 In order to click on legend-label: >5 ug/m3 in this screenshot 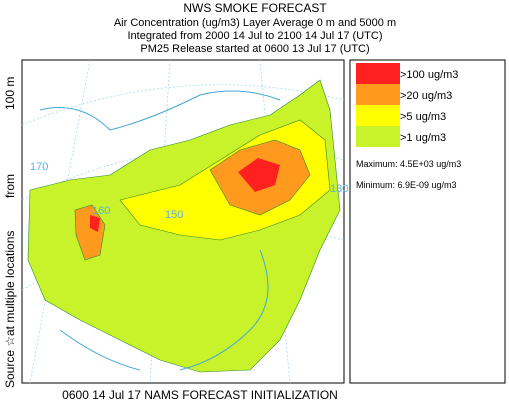, I will do `click(423, 117)`.